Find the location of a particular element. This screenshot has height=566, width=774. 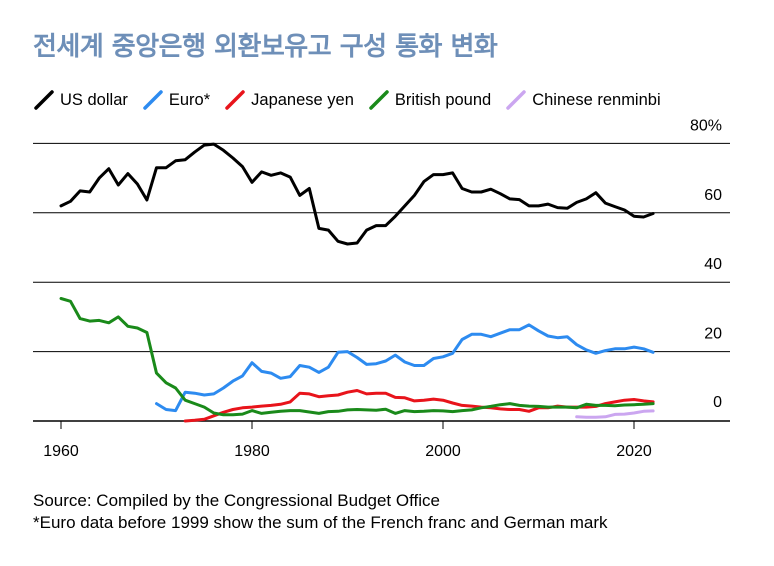

legend-label-us-dollar: US dollar is located at coordinates (94, 99).